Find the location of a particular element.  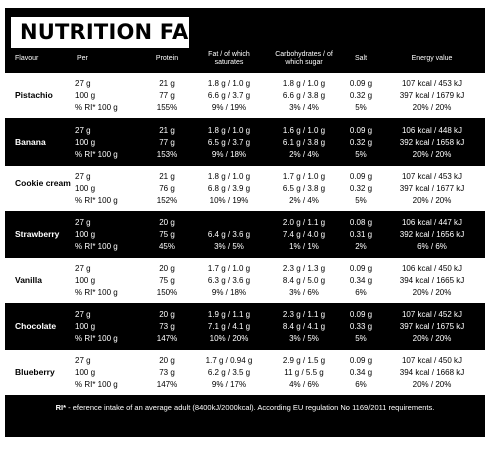

fat-value: 1.8 g / 1.0 g 6.8 g / 3.9 g 10% / 19% is located at coordinates (229, 188).